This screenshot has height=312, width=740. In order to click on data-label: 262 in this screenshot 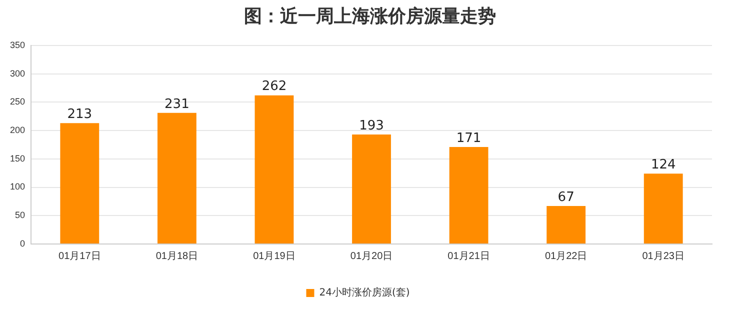, I will do `click(274, 86)`.